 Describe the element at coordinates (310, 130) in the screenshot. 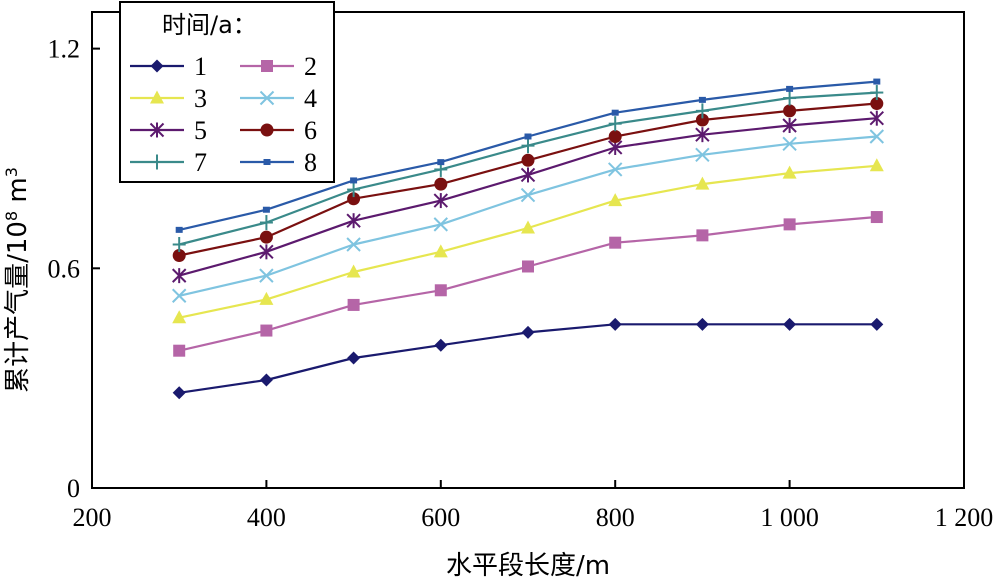

I see `legend-label: 6` at that location.